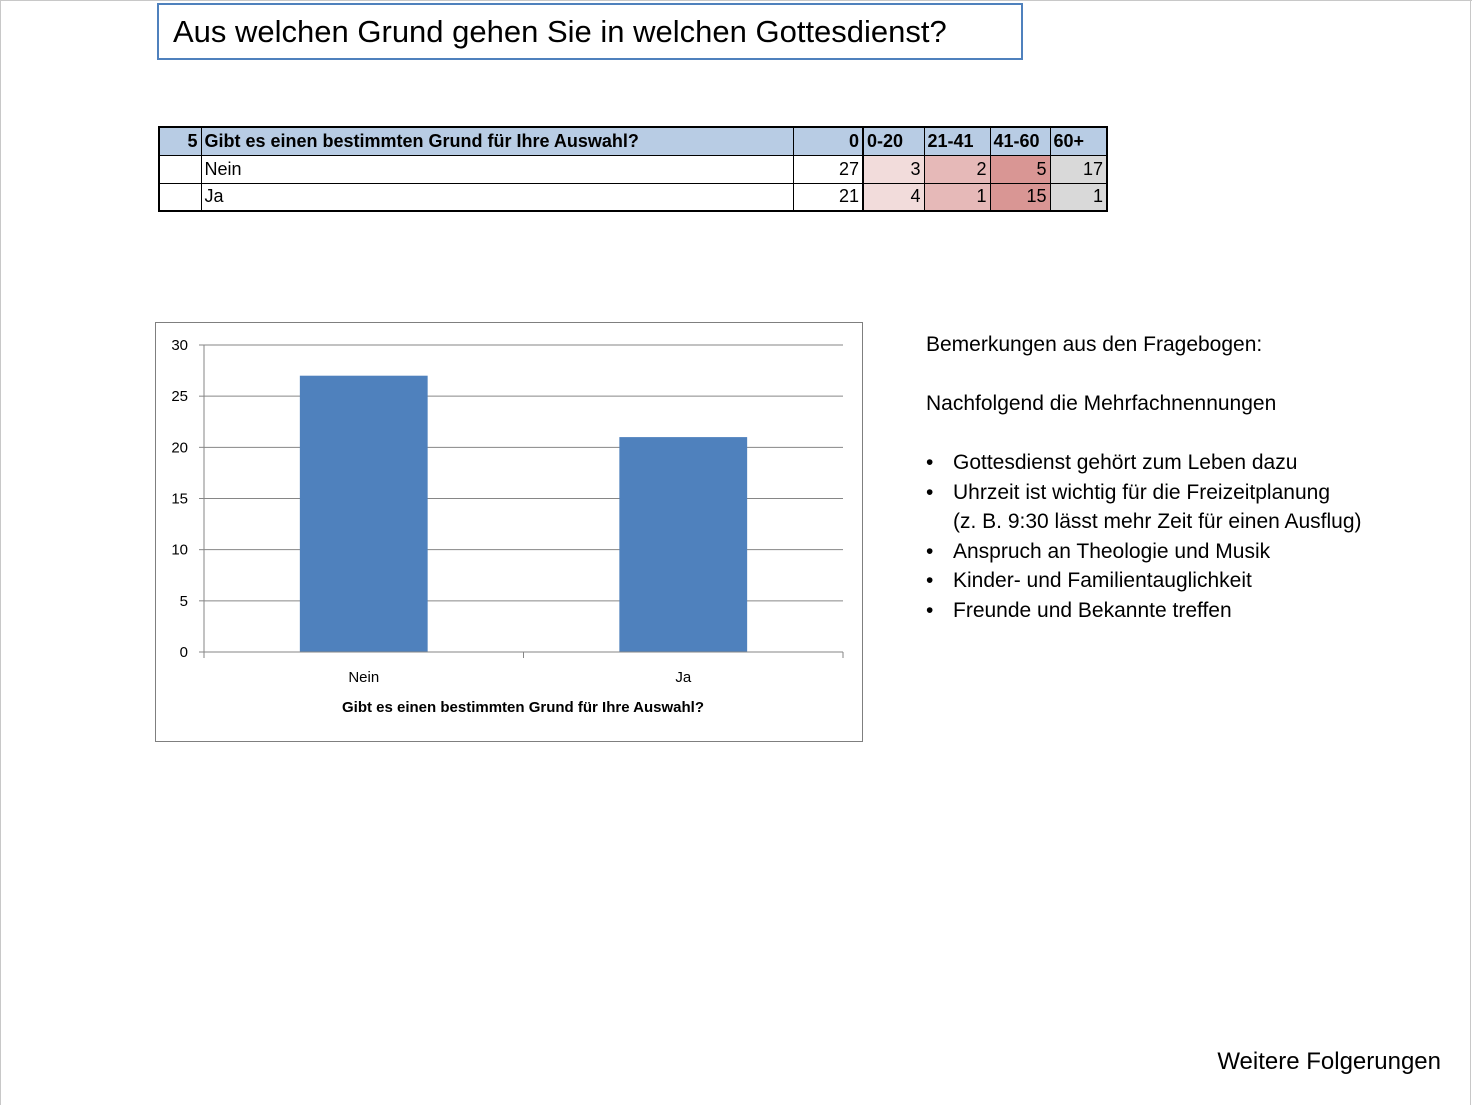 This screenshot has width=1472, height=1105. Describe the element at coordinates (828, 169) in the screenshot. I see `row-total: 27` at that location.